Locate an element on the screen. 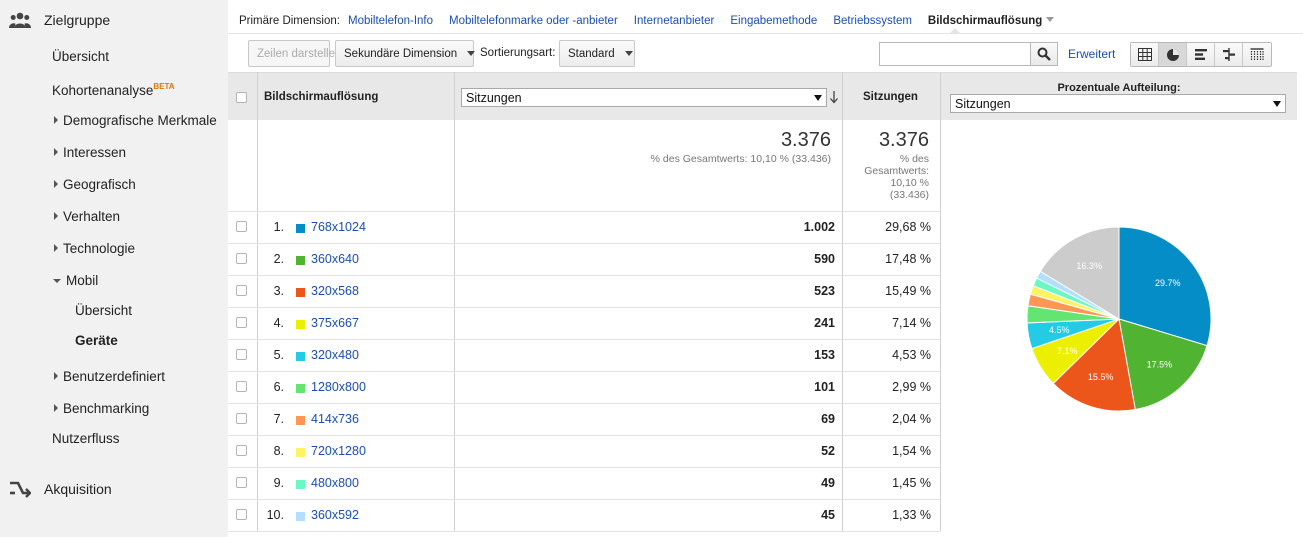 The height and width of the screenshot is (537, 1303). select-all-checkbox is located at coordinates (241, 97).